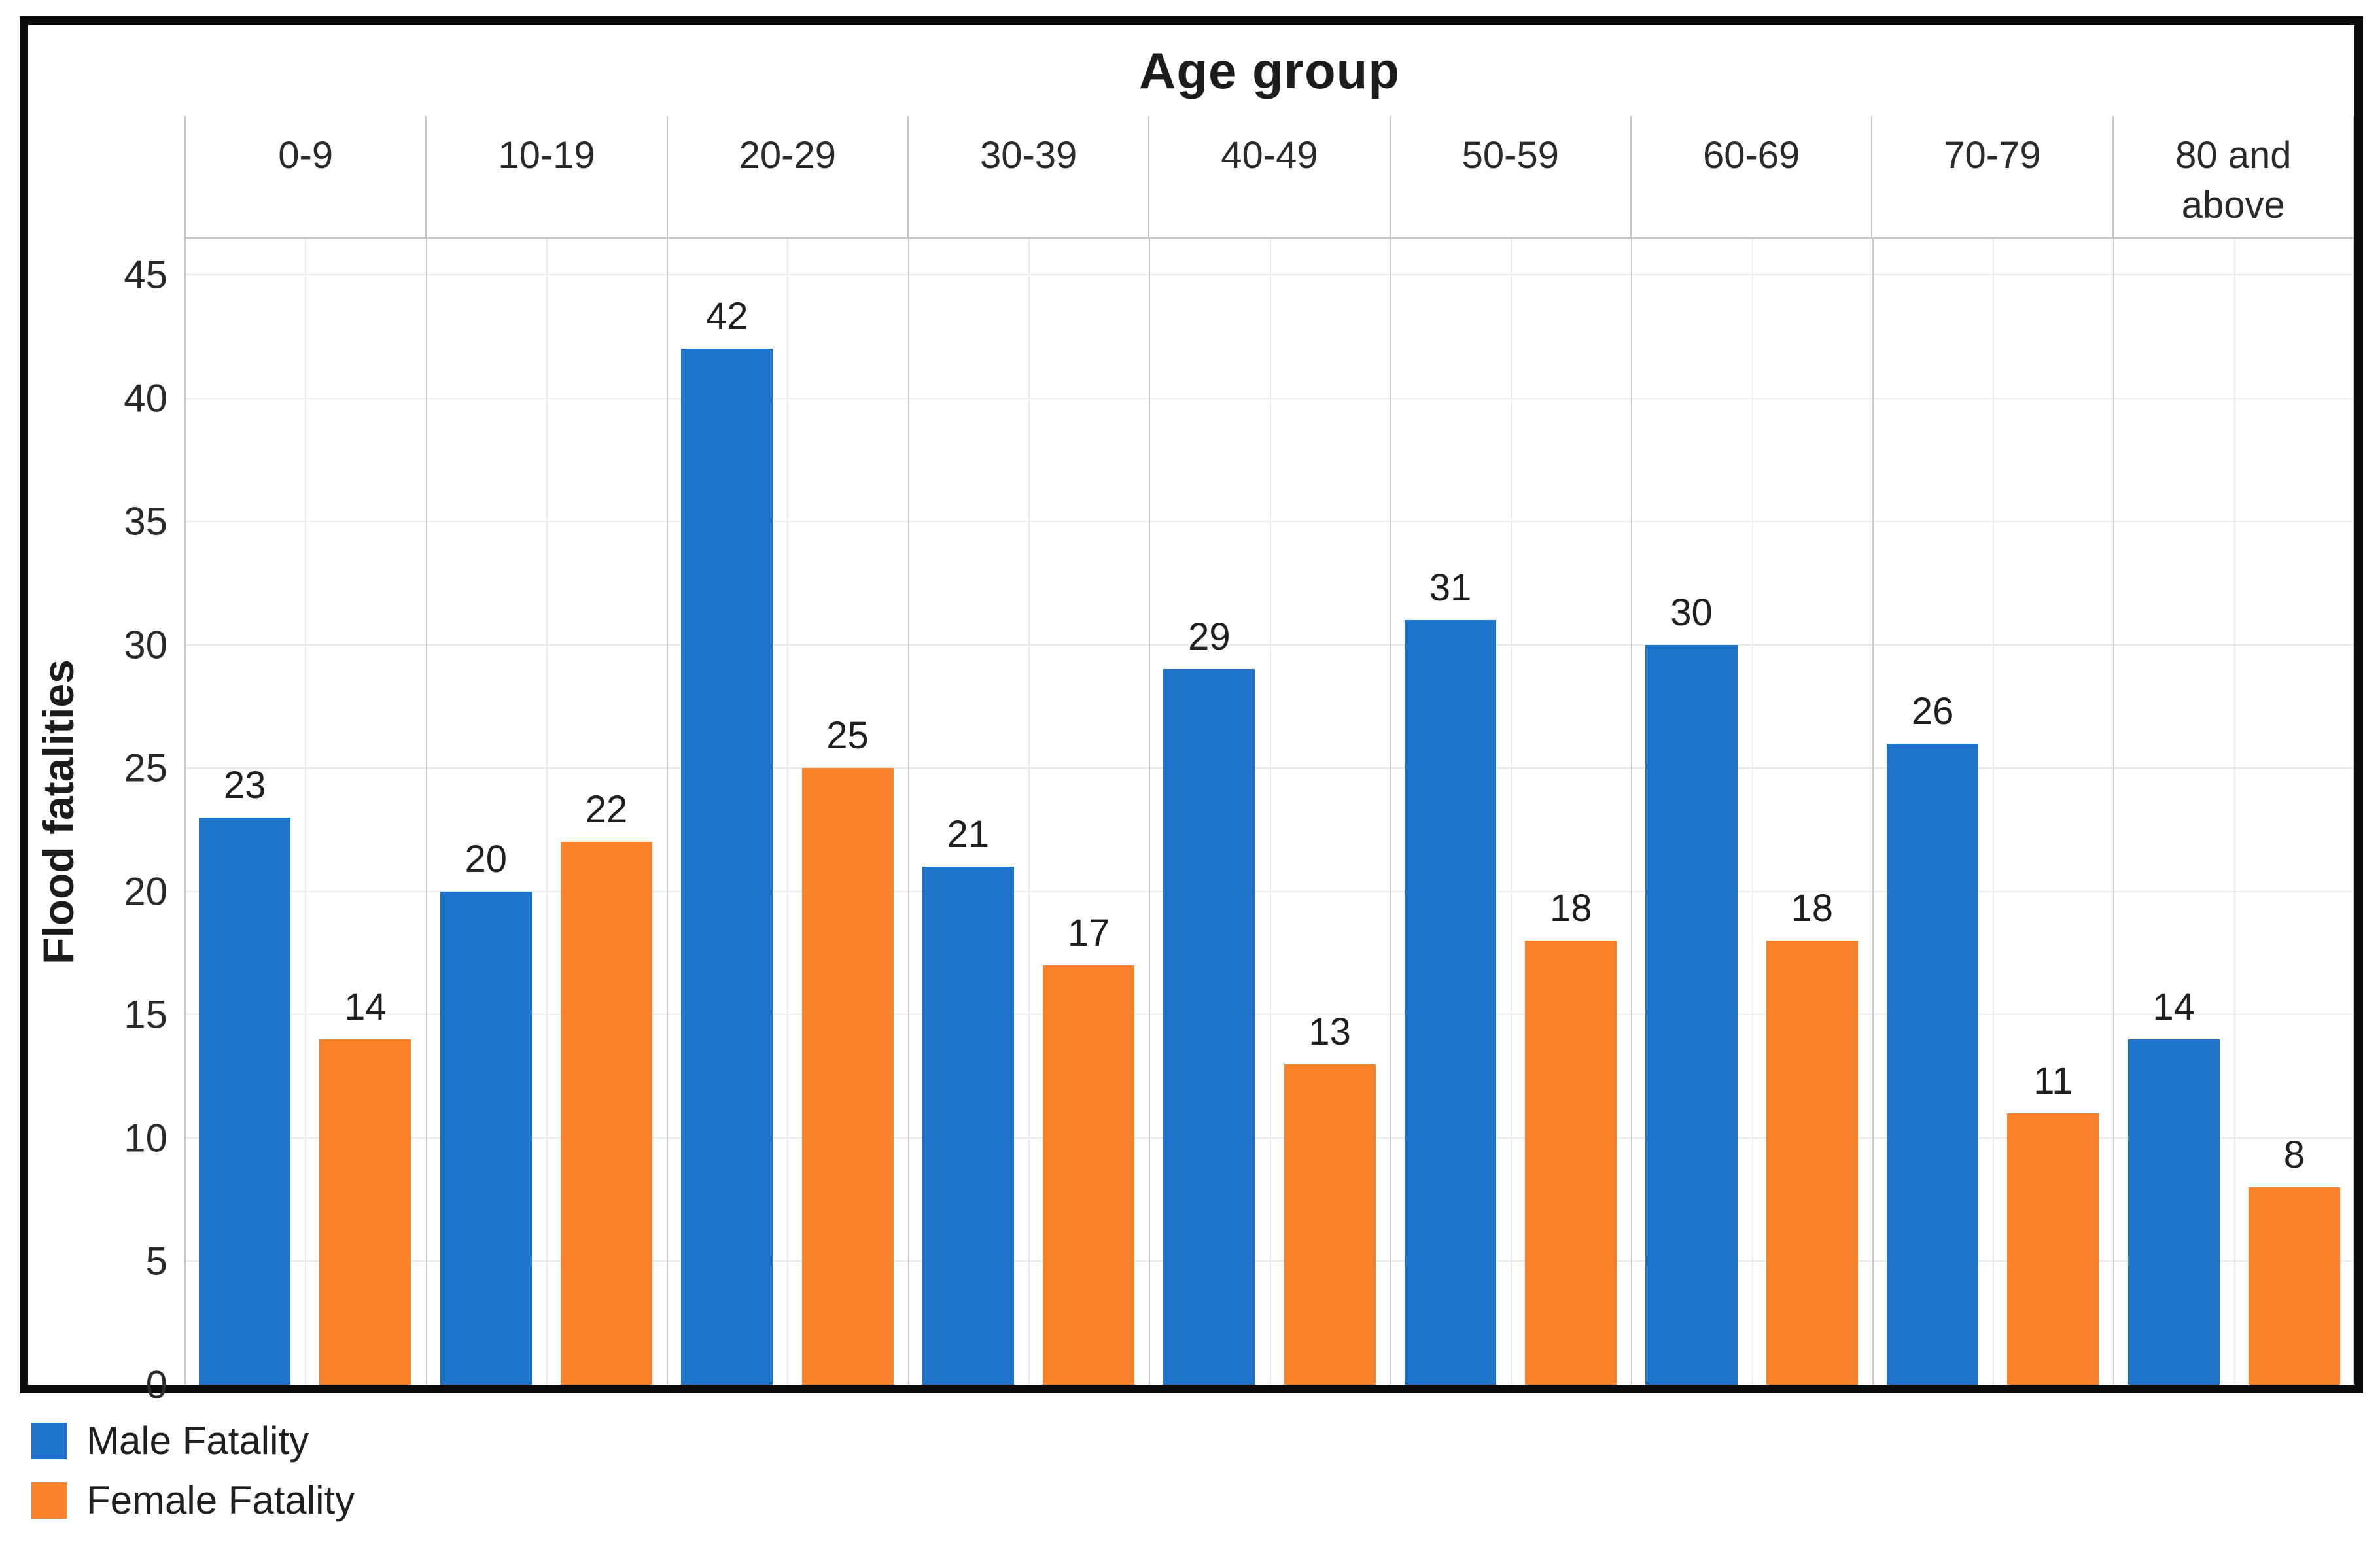 The width and height of the screenshot is (2380, 1545). I want to click on y-tick-label: 45, so click(145, 274).